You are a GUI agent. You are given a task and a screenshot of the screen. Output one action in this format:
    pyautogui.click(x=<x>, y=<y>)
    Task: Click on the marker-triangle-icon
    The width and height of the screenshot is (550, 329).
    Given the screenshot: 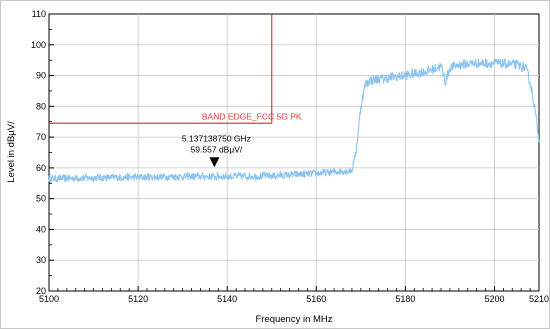 What is the action you would take?
    pyautogui.click(x=214, y=162)
    